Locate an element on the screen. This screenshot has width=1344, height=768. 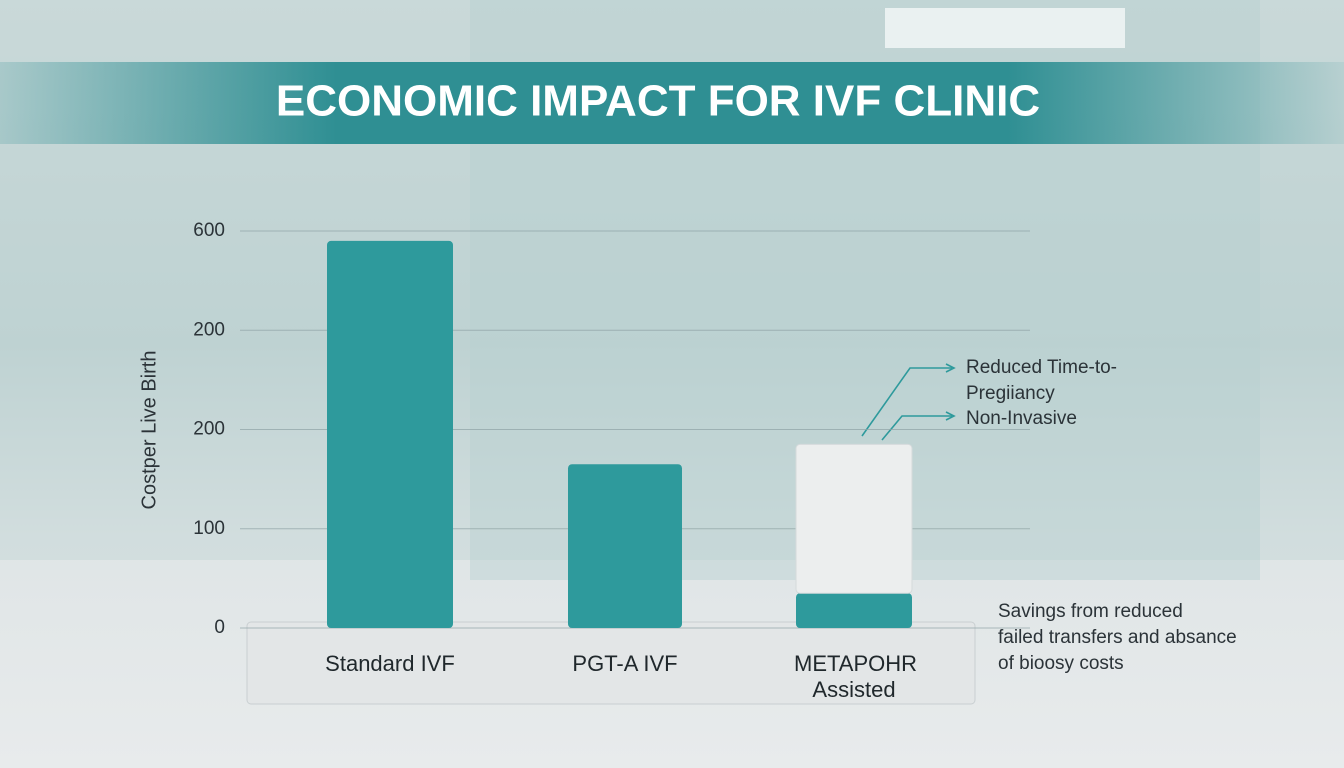
annotation: failed transfers and absance is located at coordinates (1117, 637).